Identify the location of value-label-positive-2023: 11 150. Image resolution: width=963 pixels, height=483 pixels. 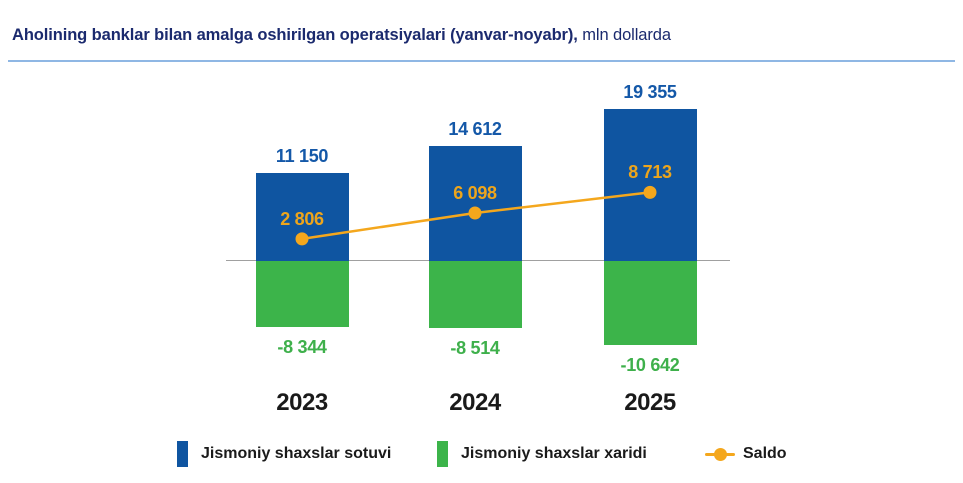
(302, 156).